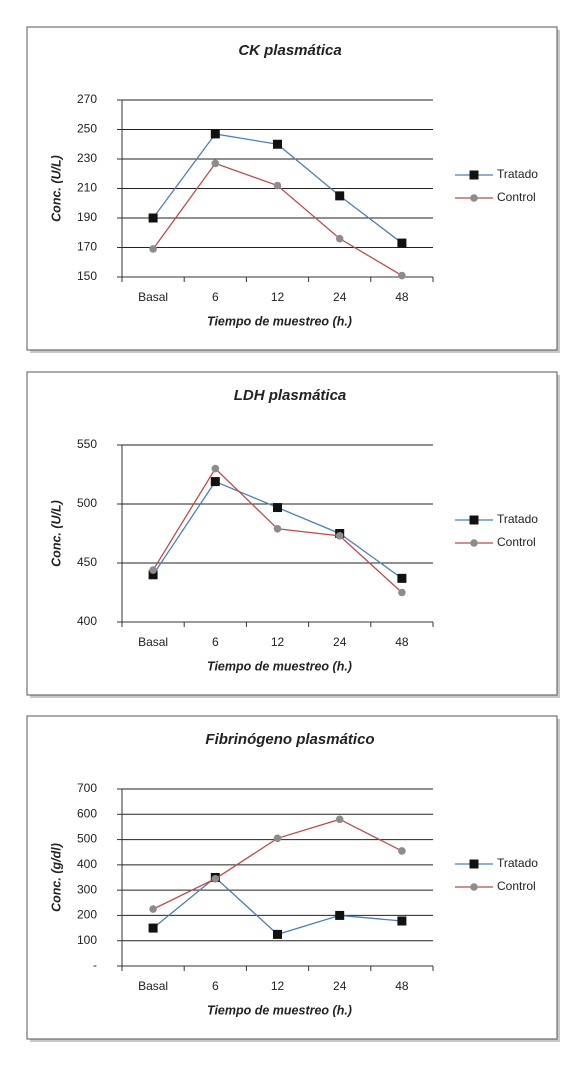 This screenshot has height=1065, width=584. I want to click on y-tick-label: -, so click(95, 965).